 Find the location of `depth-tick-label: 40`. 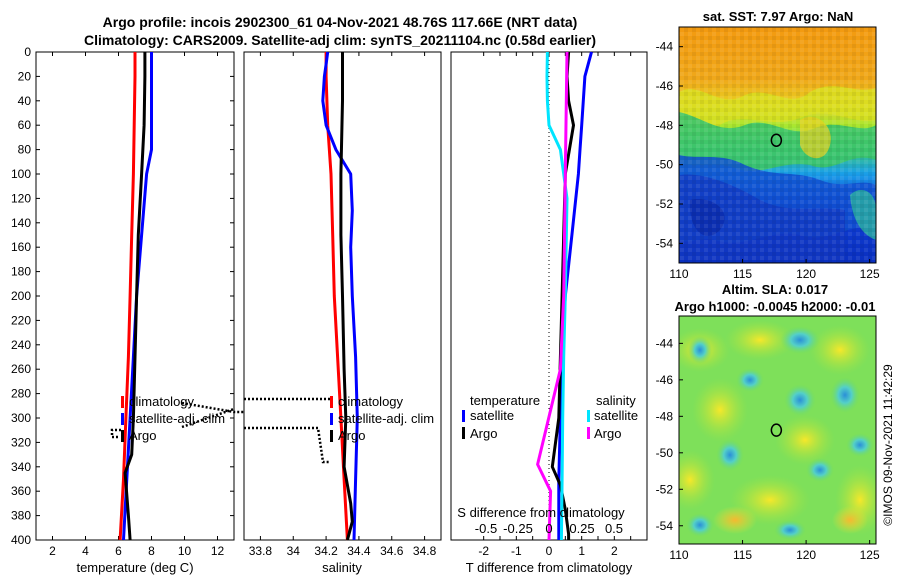

depth-tick-label: 40 is located at coordinates (25, 101).